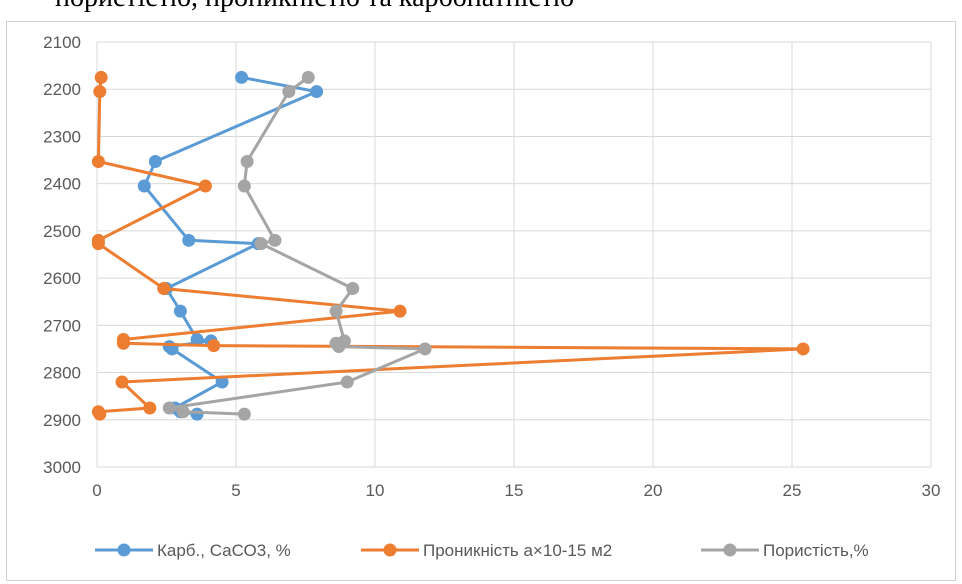 The width and height of the screenshot is (962, 584). I want to click on x-tick-label: 10, so click(375, 490).